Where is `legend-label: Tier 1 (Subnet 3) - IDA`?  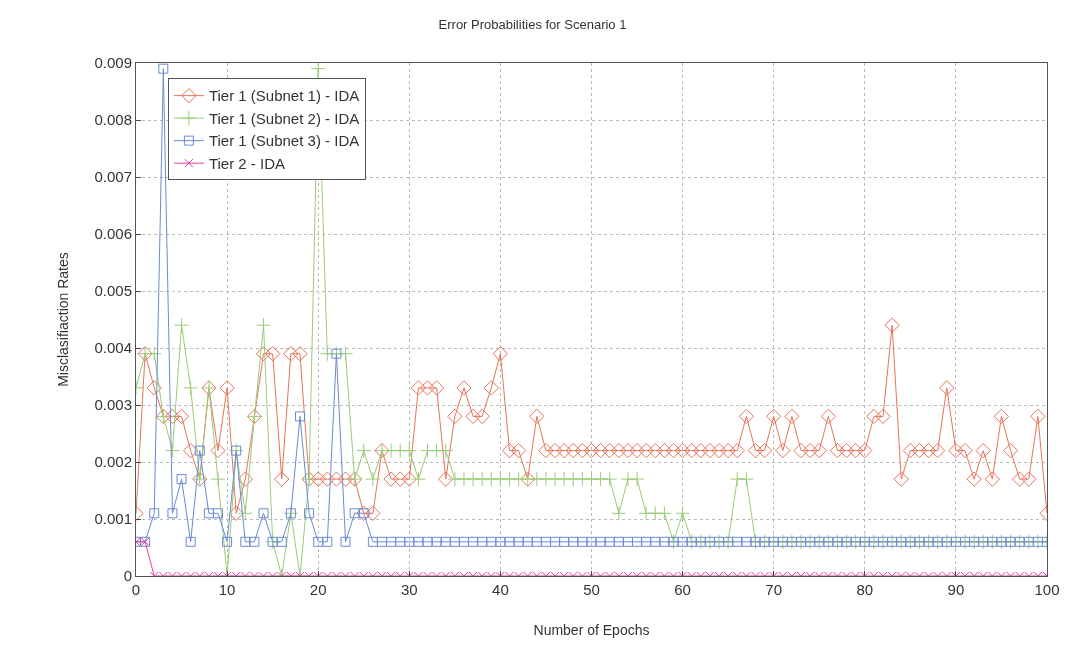
legend-label: Tier 1 (Subnet 3) - IDA is located at coordinates (284, 141).